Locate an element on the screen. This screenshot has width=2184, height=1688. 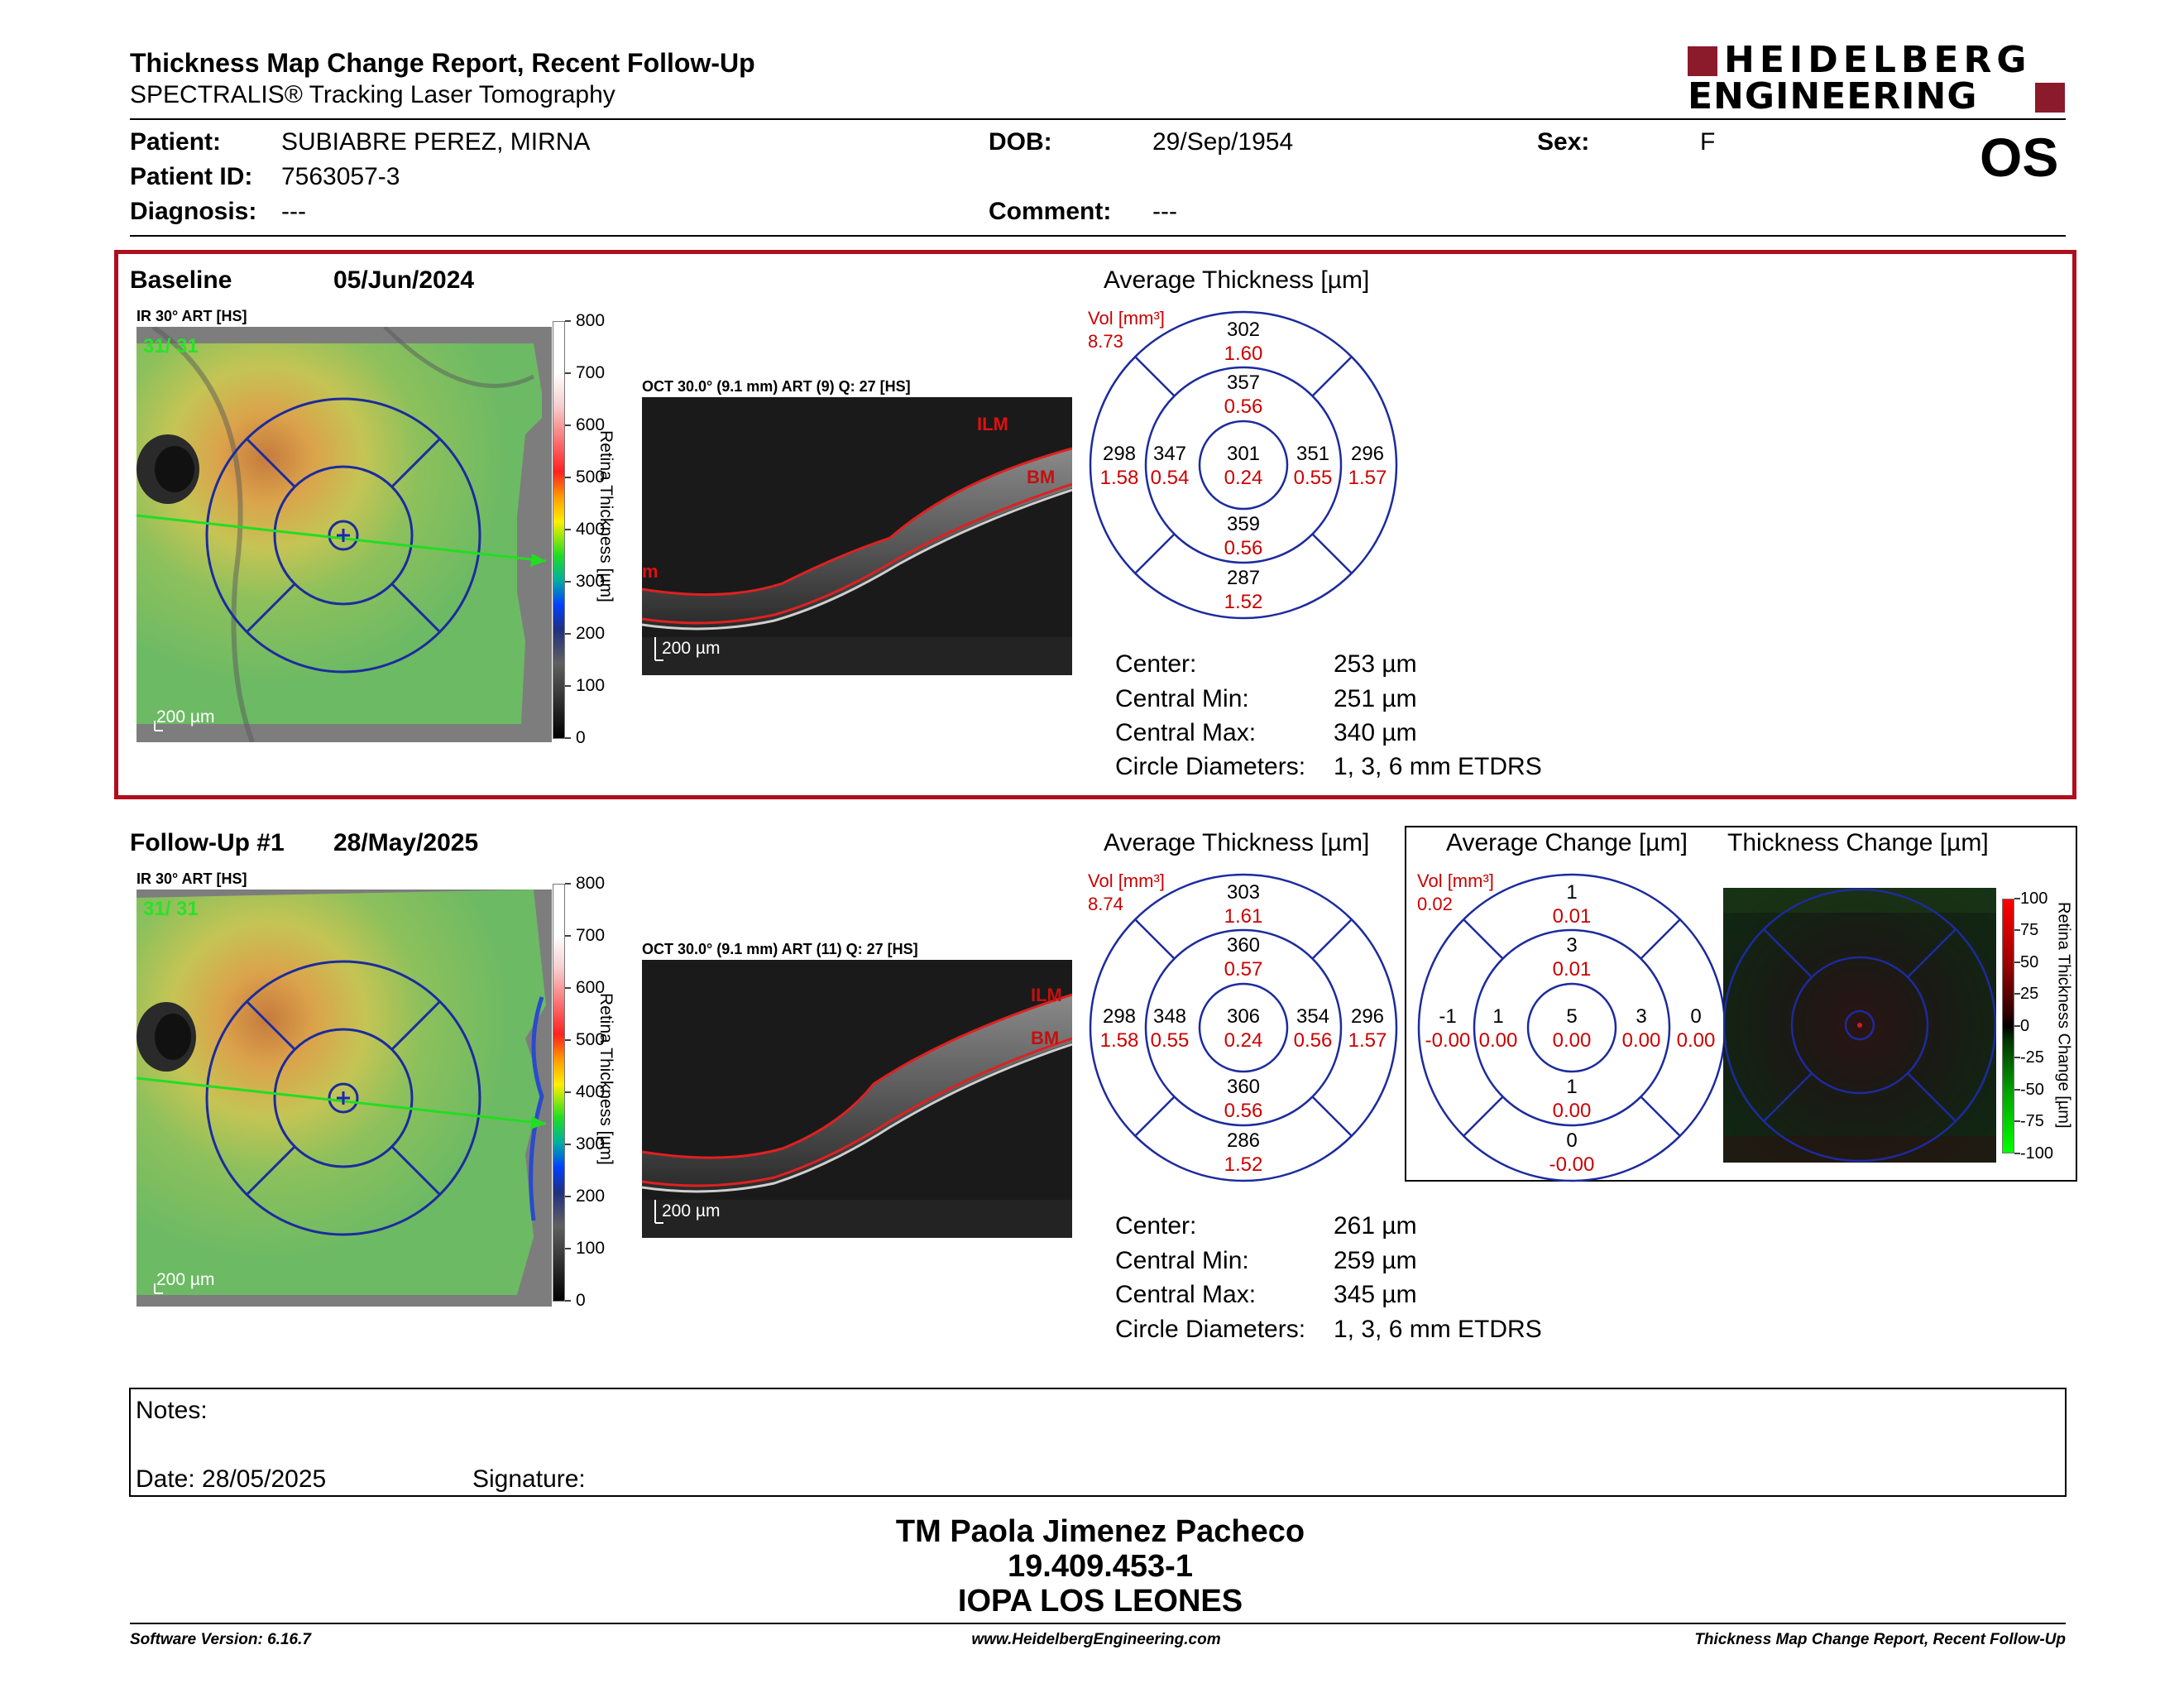
signer-name: TM Paola Jimenez Pacheco is located at coordinates (1100, 1531).